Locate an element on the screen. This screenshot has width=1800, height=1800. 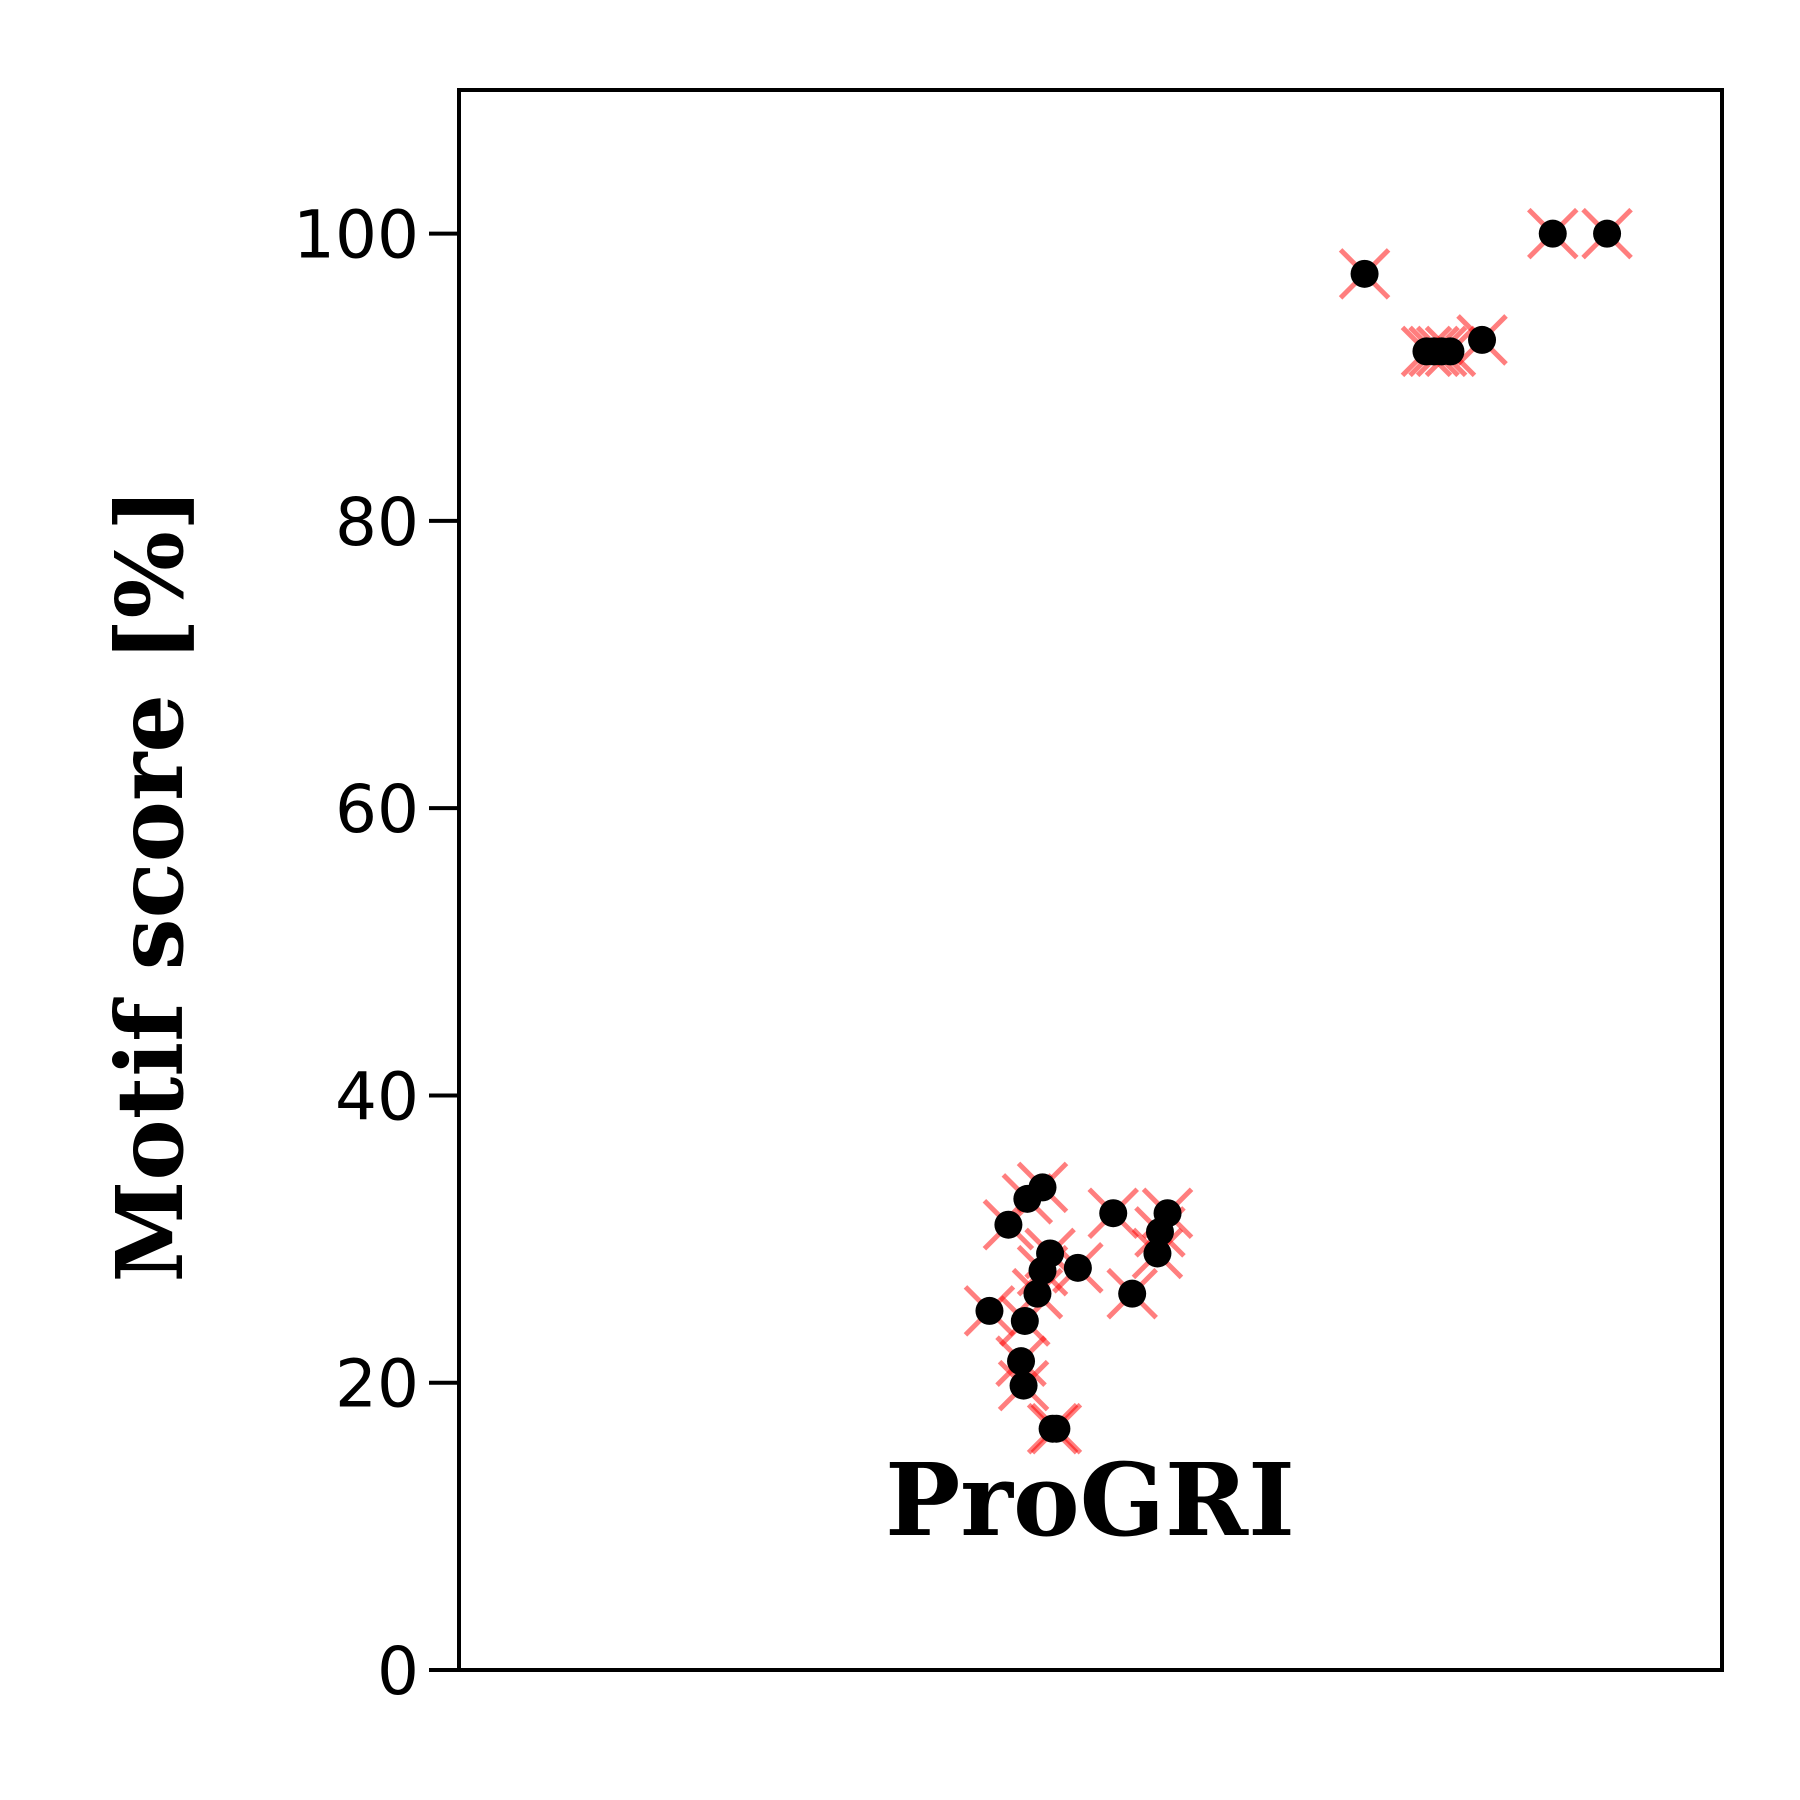
chart-annotation: ProGRI is located at coordinates (1090, 1500).